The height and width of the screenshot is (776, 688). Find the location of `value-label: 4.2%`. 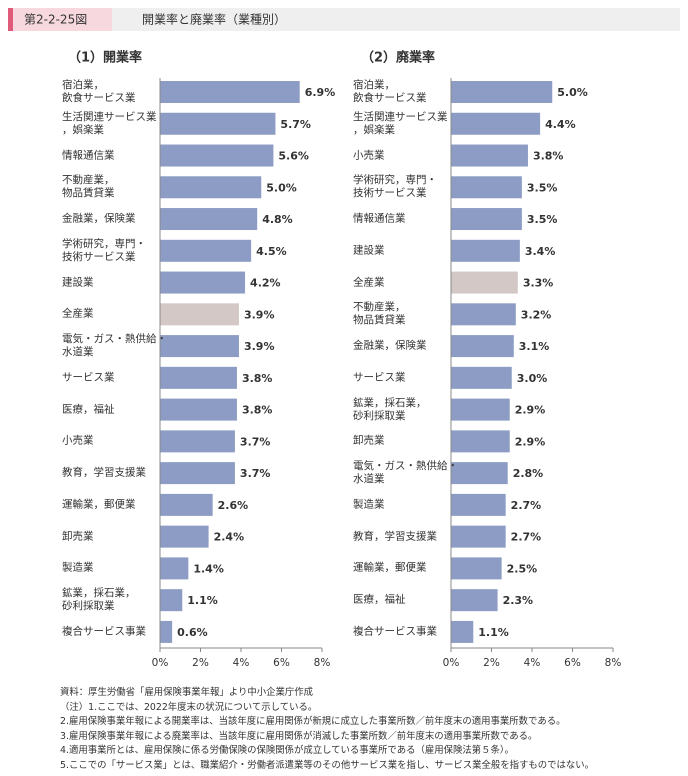

value-label: 4.2% is located at coordinates (265, 283).